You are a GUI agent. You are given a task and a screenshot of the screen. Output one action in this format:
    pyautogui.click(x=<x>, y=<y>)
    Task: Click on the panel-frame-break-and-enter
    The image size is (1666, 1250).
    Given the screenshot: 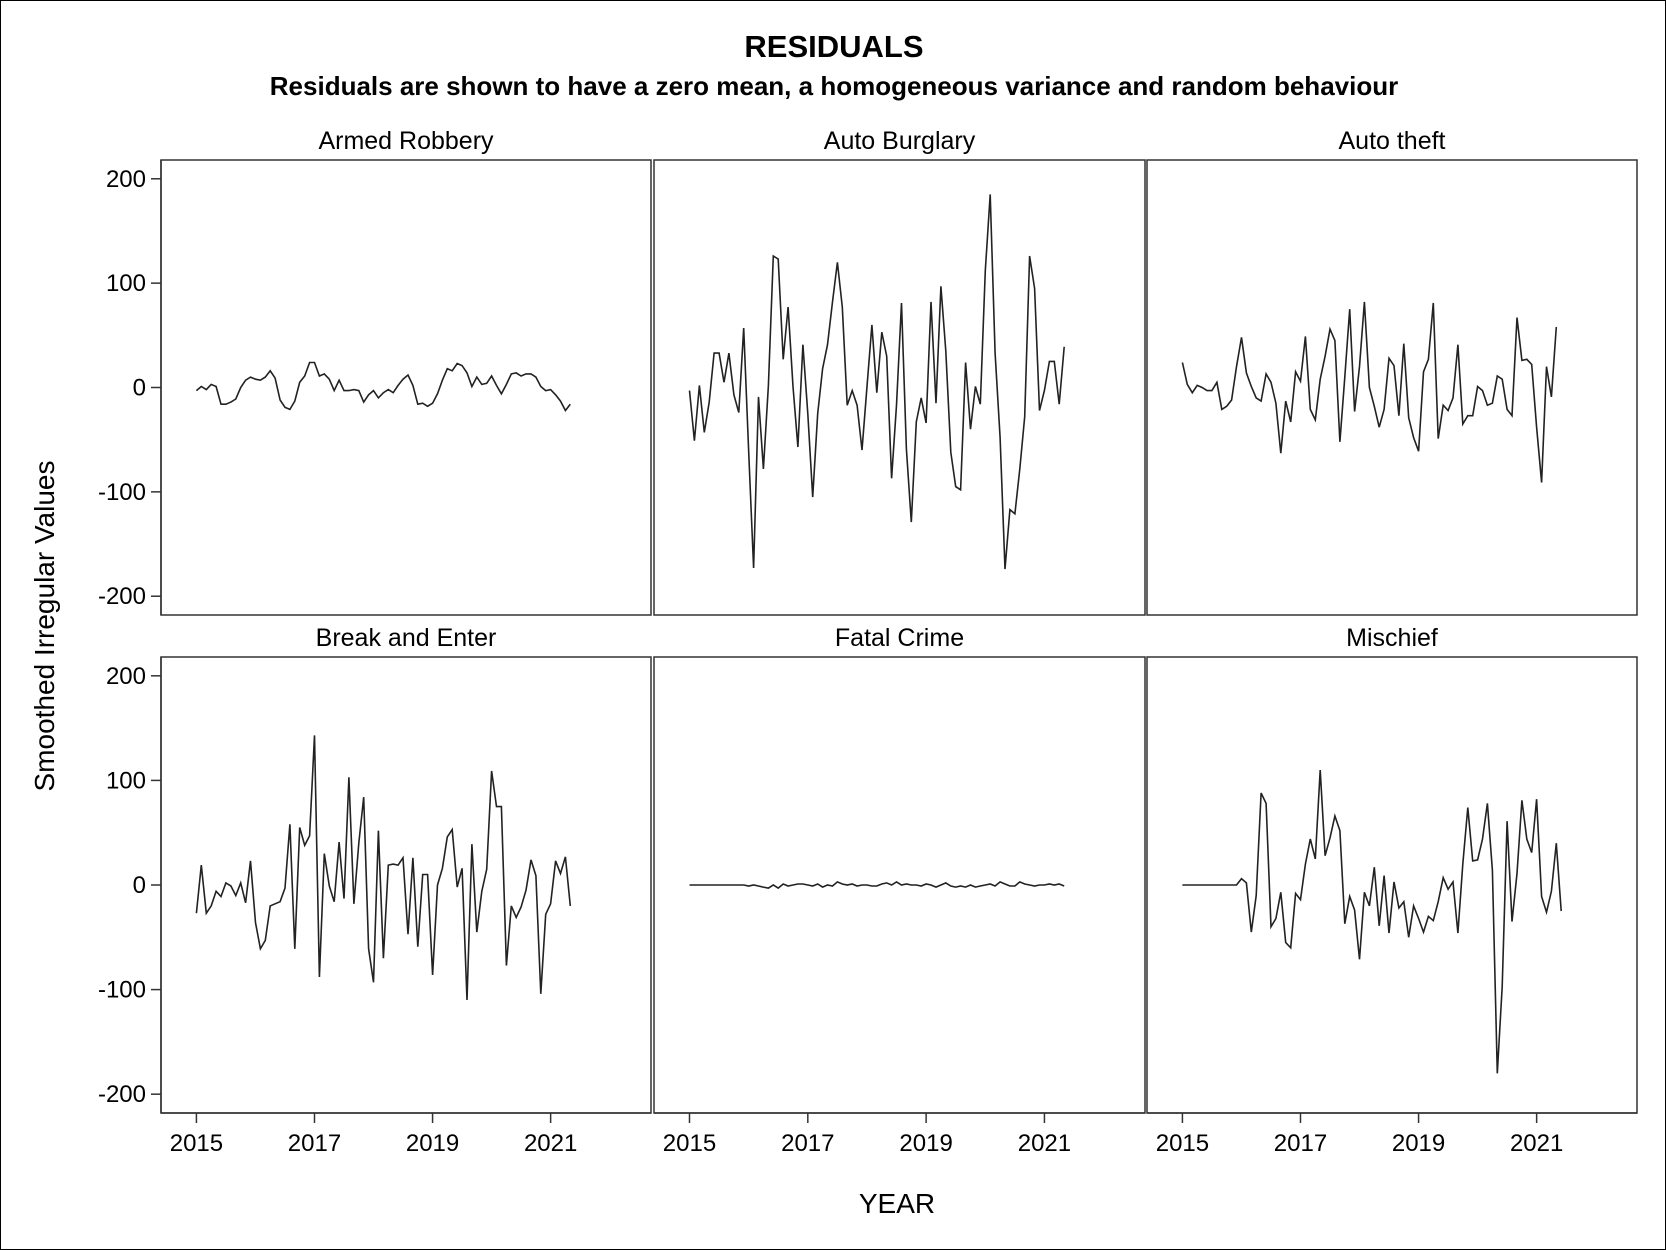 What is the action you would take?
    pyautogui.click(x=406, y=885)
    